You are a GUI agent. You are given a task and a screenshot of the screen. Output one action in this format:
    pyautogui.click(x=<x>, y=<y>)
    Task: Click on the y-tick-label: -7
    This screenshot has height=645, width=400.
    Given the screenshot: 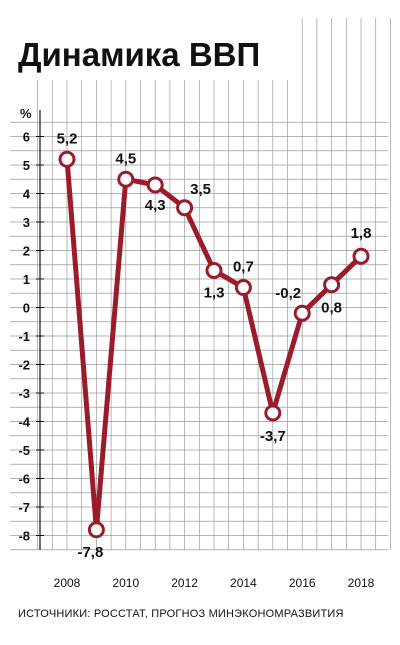 What is the action you would take?
    pyautogui.click(x=24, y=507)
    